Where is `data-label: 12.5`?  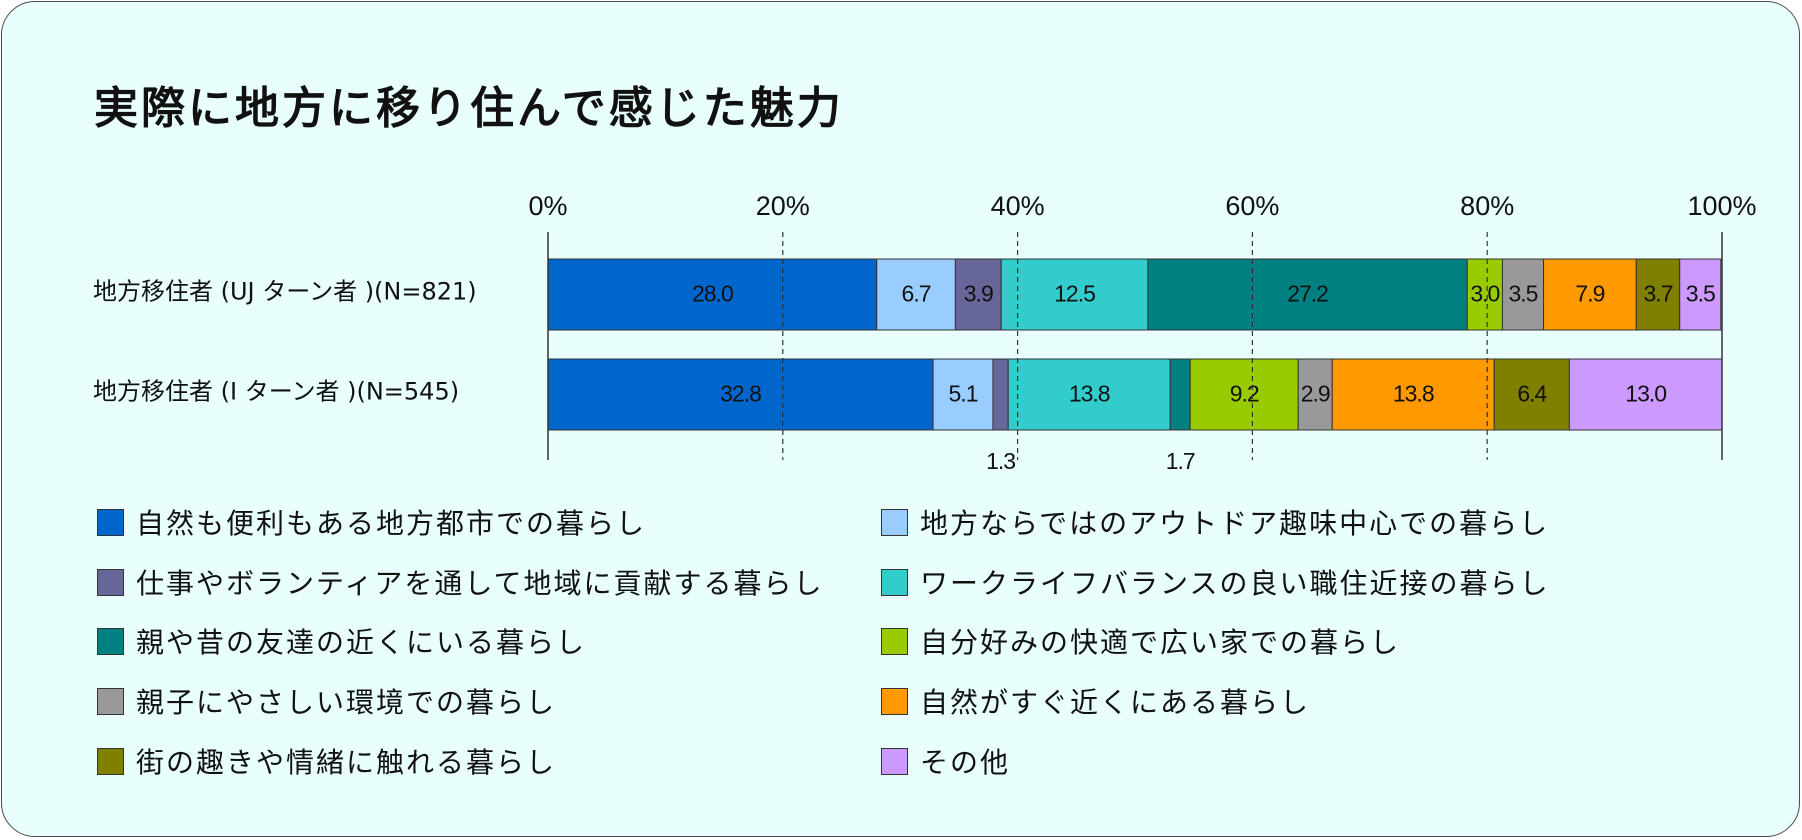 data-label: 12.5 is located at coordinates (1074, 294).